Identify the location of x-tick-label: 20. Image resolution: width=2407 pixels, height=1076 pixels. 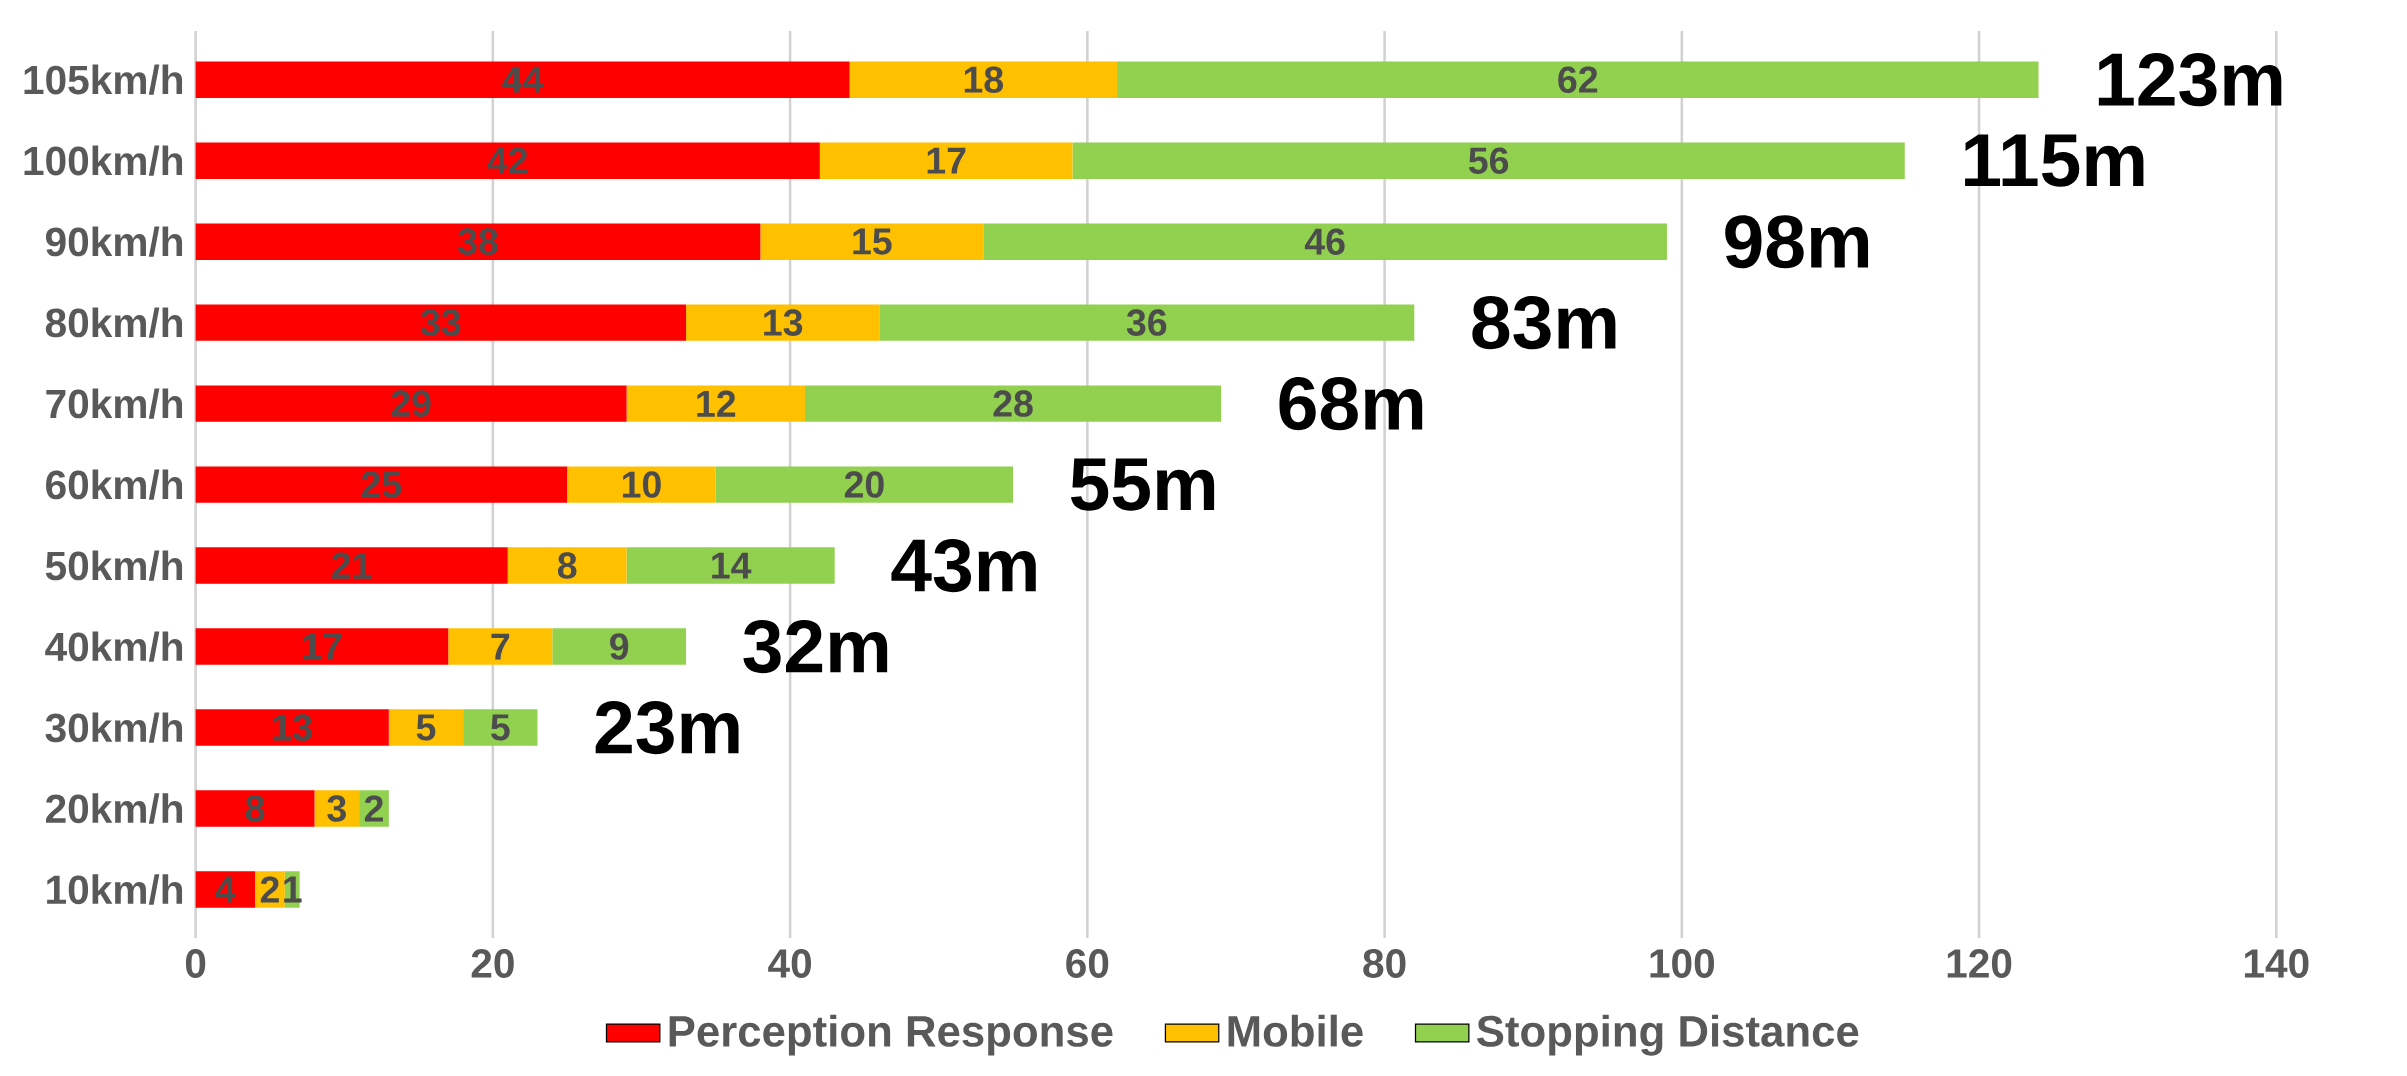
(492, 963).